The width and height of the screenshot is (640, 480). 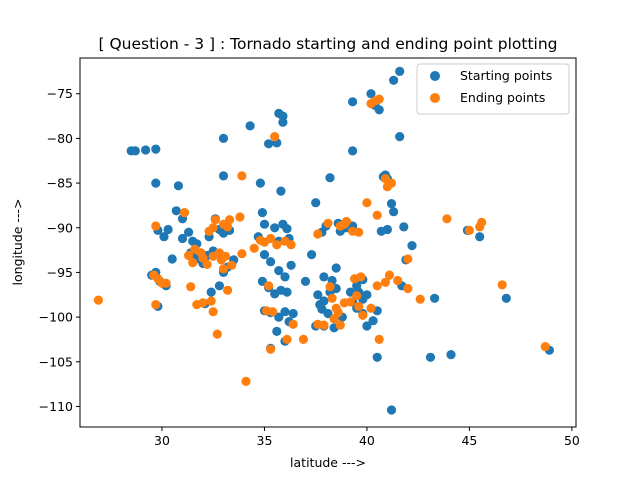 I want to click on legend-marker-starting-points, so click(x=435, y=76).